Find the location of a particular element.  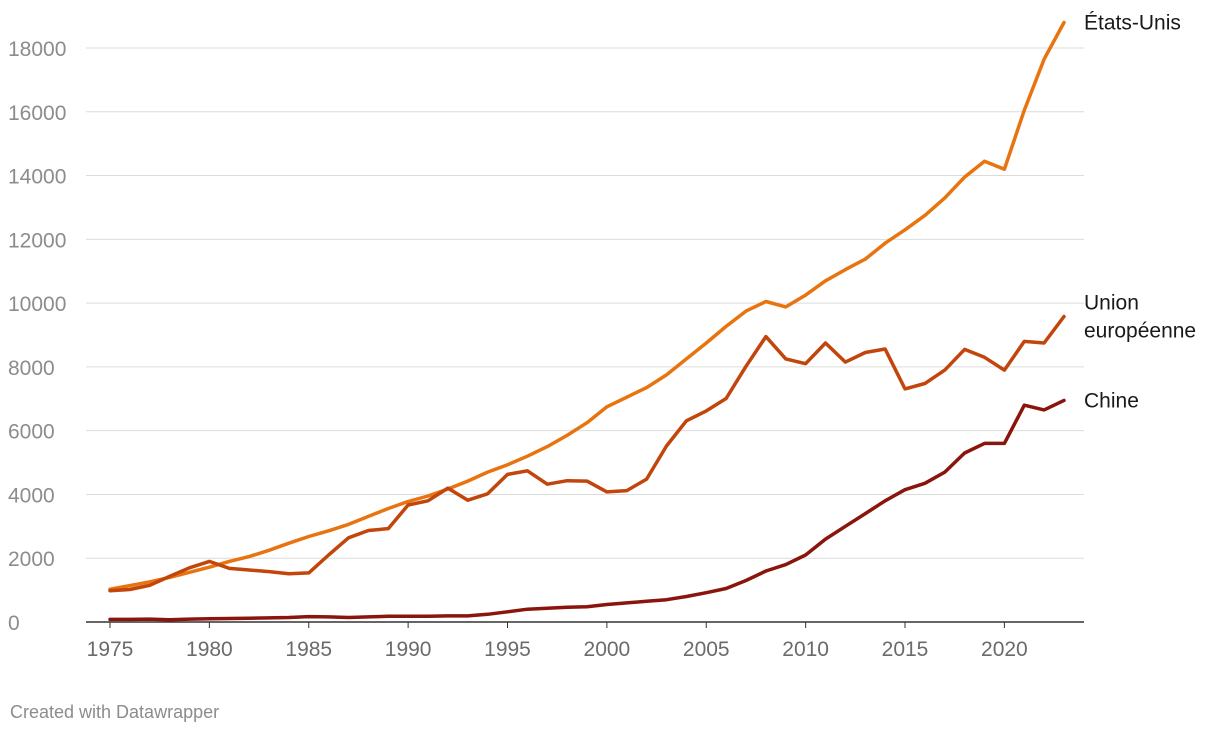

x-tick-label: 2000 is located at coordinates (607, 649).